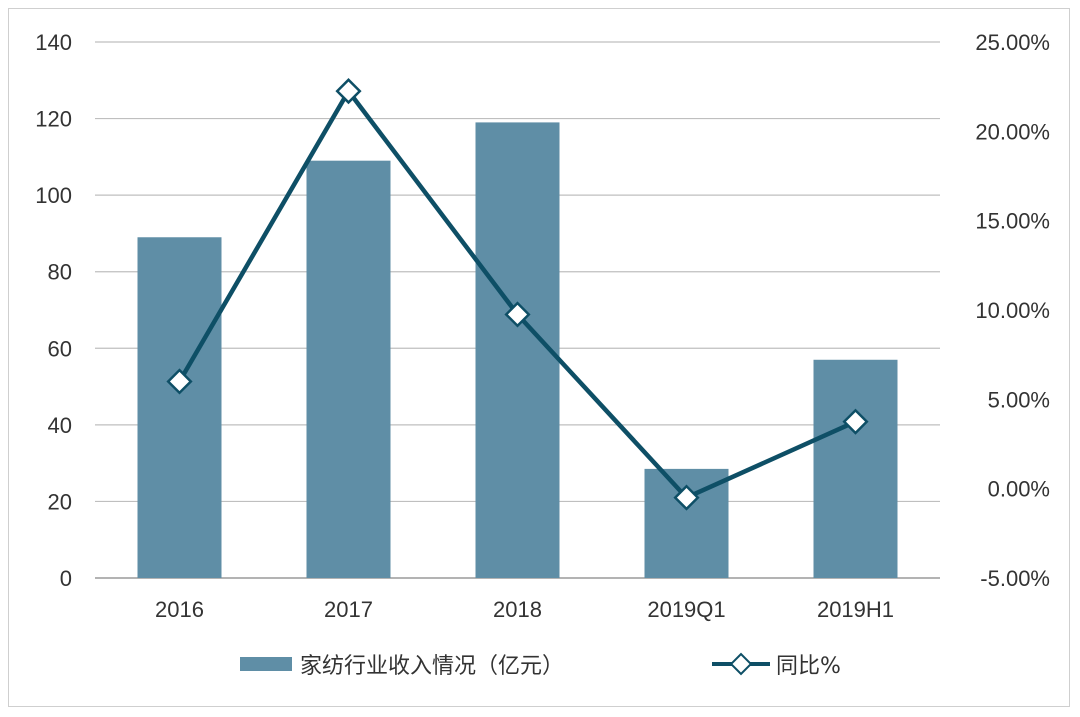  What do you see at coordinates (517, 609) in the screenshot?
I see `x-tick-label: 2018` at bounding box center [517, 609].